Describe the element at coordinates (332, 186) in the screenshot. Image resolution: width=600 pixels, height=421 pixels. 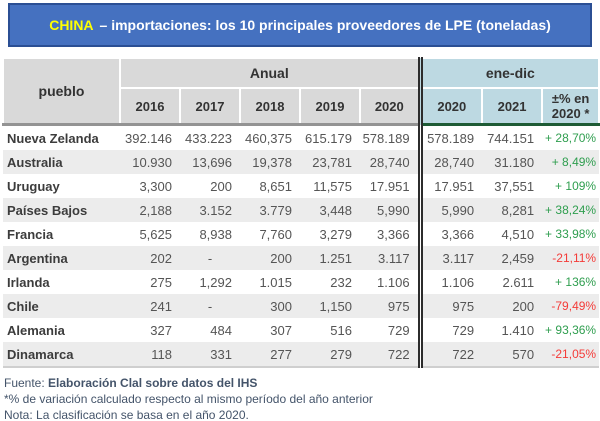
I see `value-cell: 11,575` at that location.